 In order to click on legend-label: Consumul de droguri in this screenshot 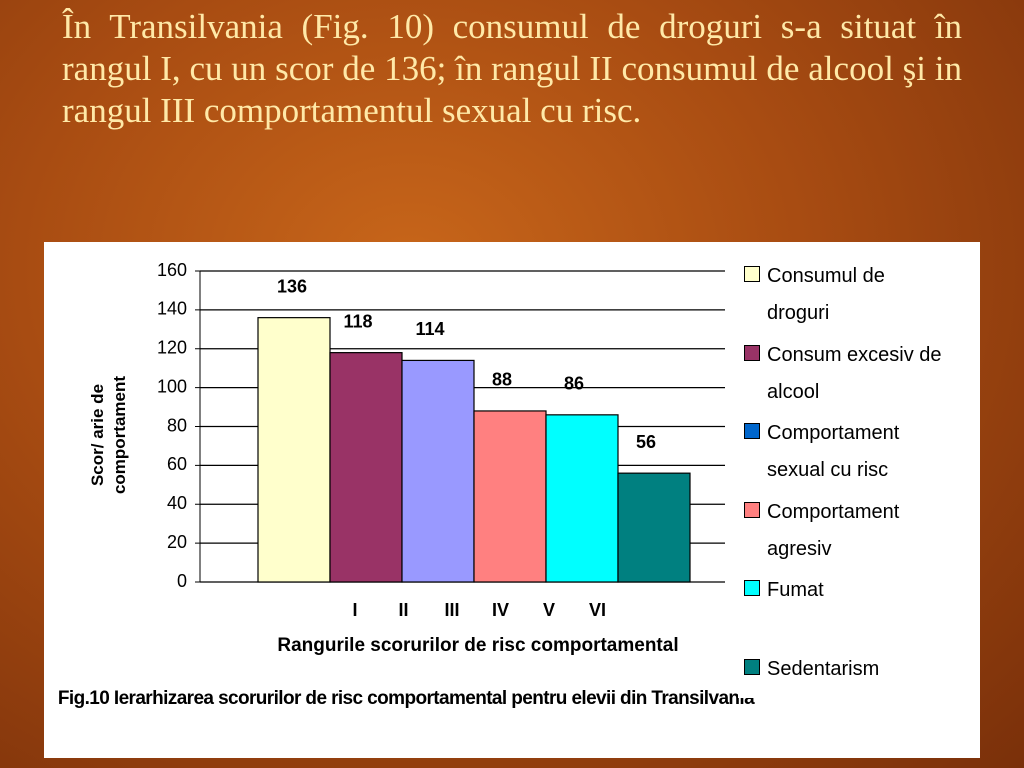, I will do `click(826, 294)`.